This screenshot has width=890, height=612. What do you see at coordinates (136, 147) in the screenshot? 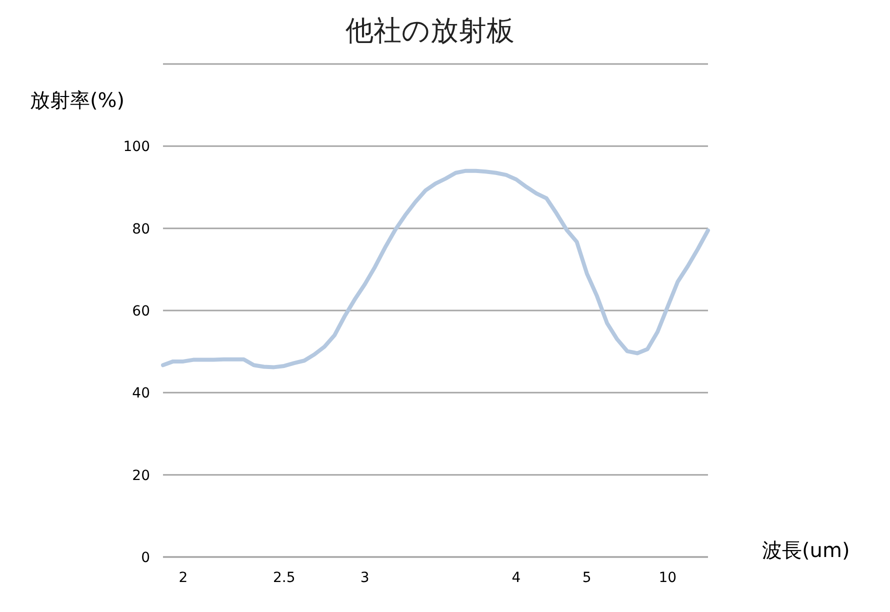
I see `y-tick-label: 100` at bounding box center [136, 147].